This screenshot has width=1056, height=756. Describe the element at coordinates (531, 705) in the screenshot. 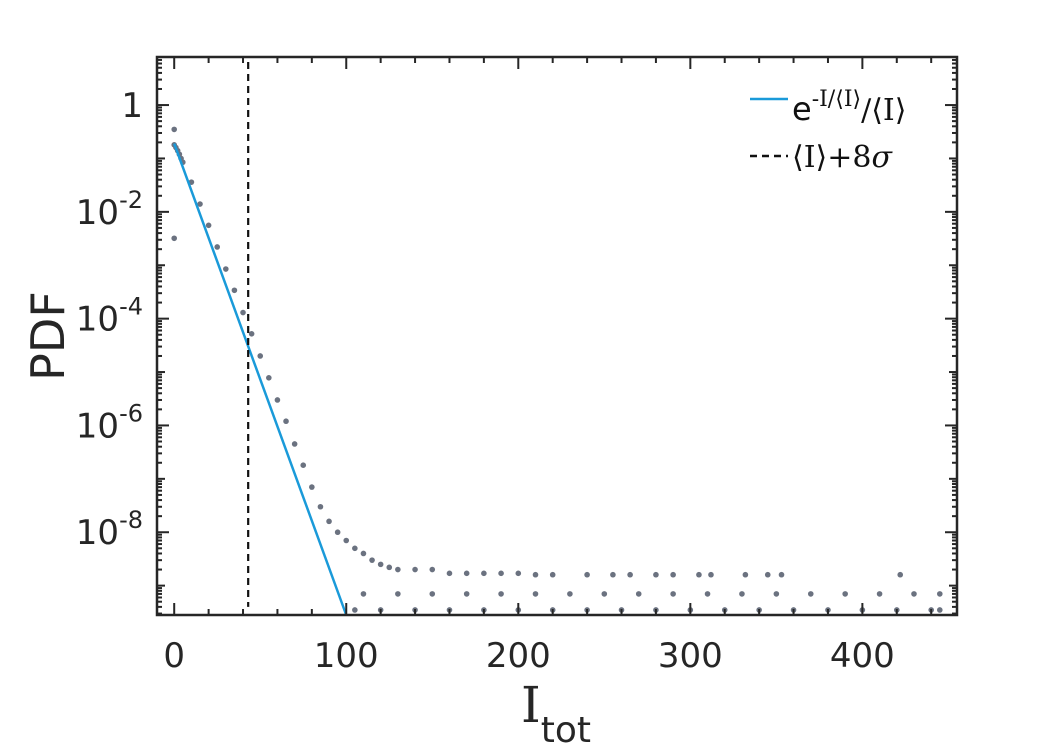

I see `x-axis-label-main: I` at that location.